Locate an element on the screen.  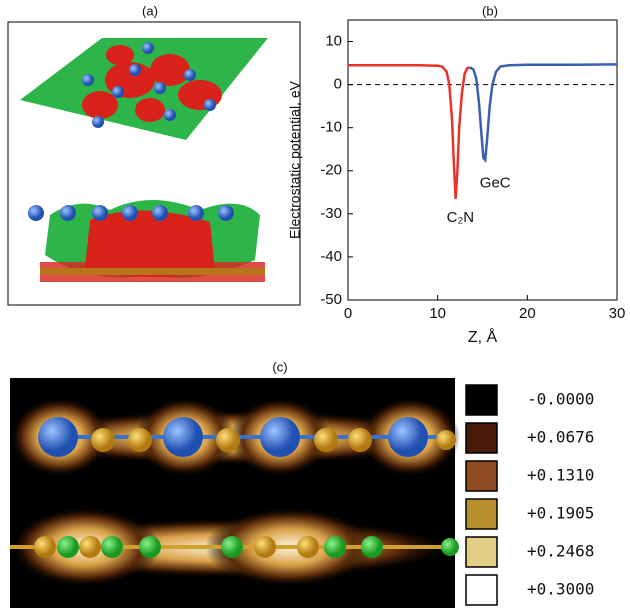
x-tick-label: 30 is located at coordinates (617, 313).